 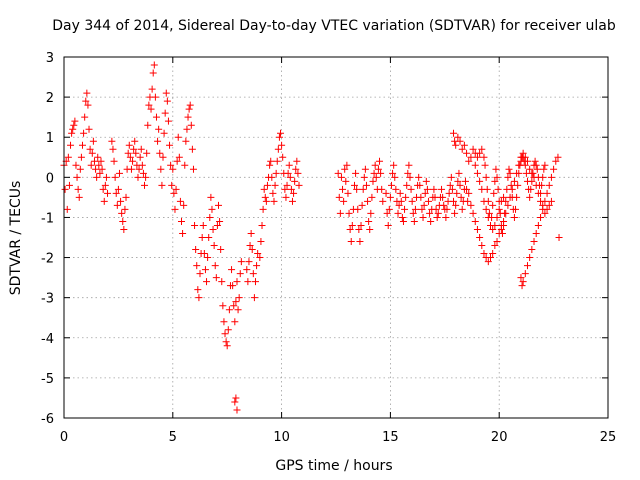 What do you see at coordinates (47, 299) in the screenshot?
I see `y-tick-label: -3` at bounding box center [47, 299].